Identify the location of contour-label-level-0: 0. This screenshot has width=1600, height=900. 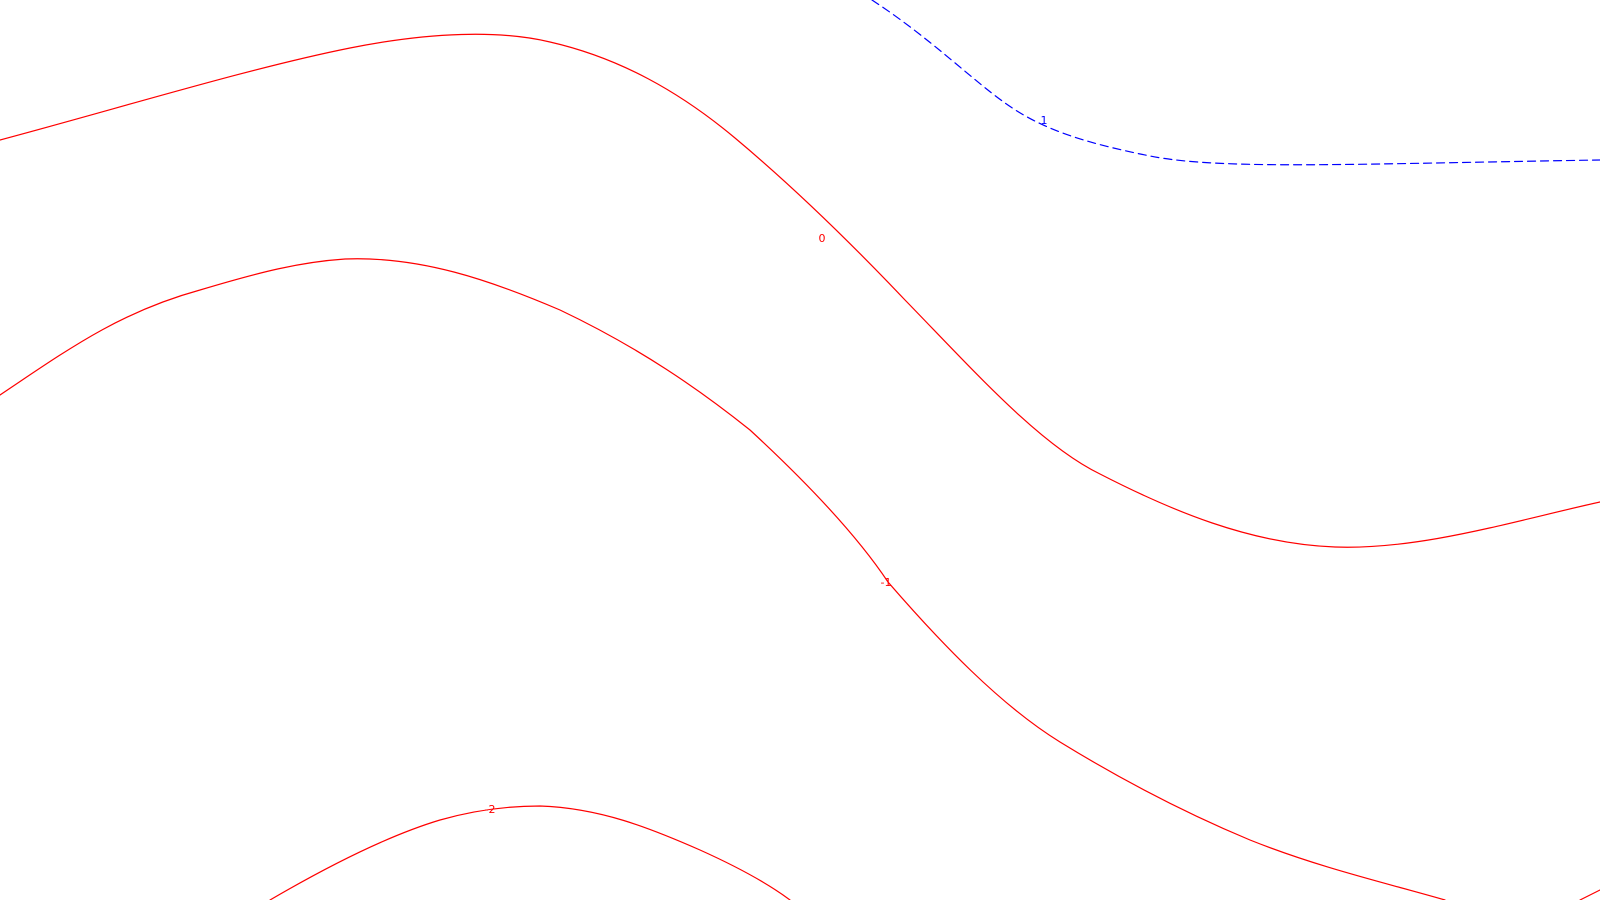
(822, 238).